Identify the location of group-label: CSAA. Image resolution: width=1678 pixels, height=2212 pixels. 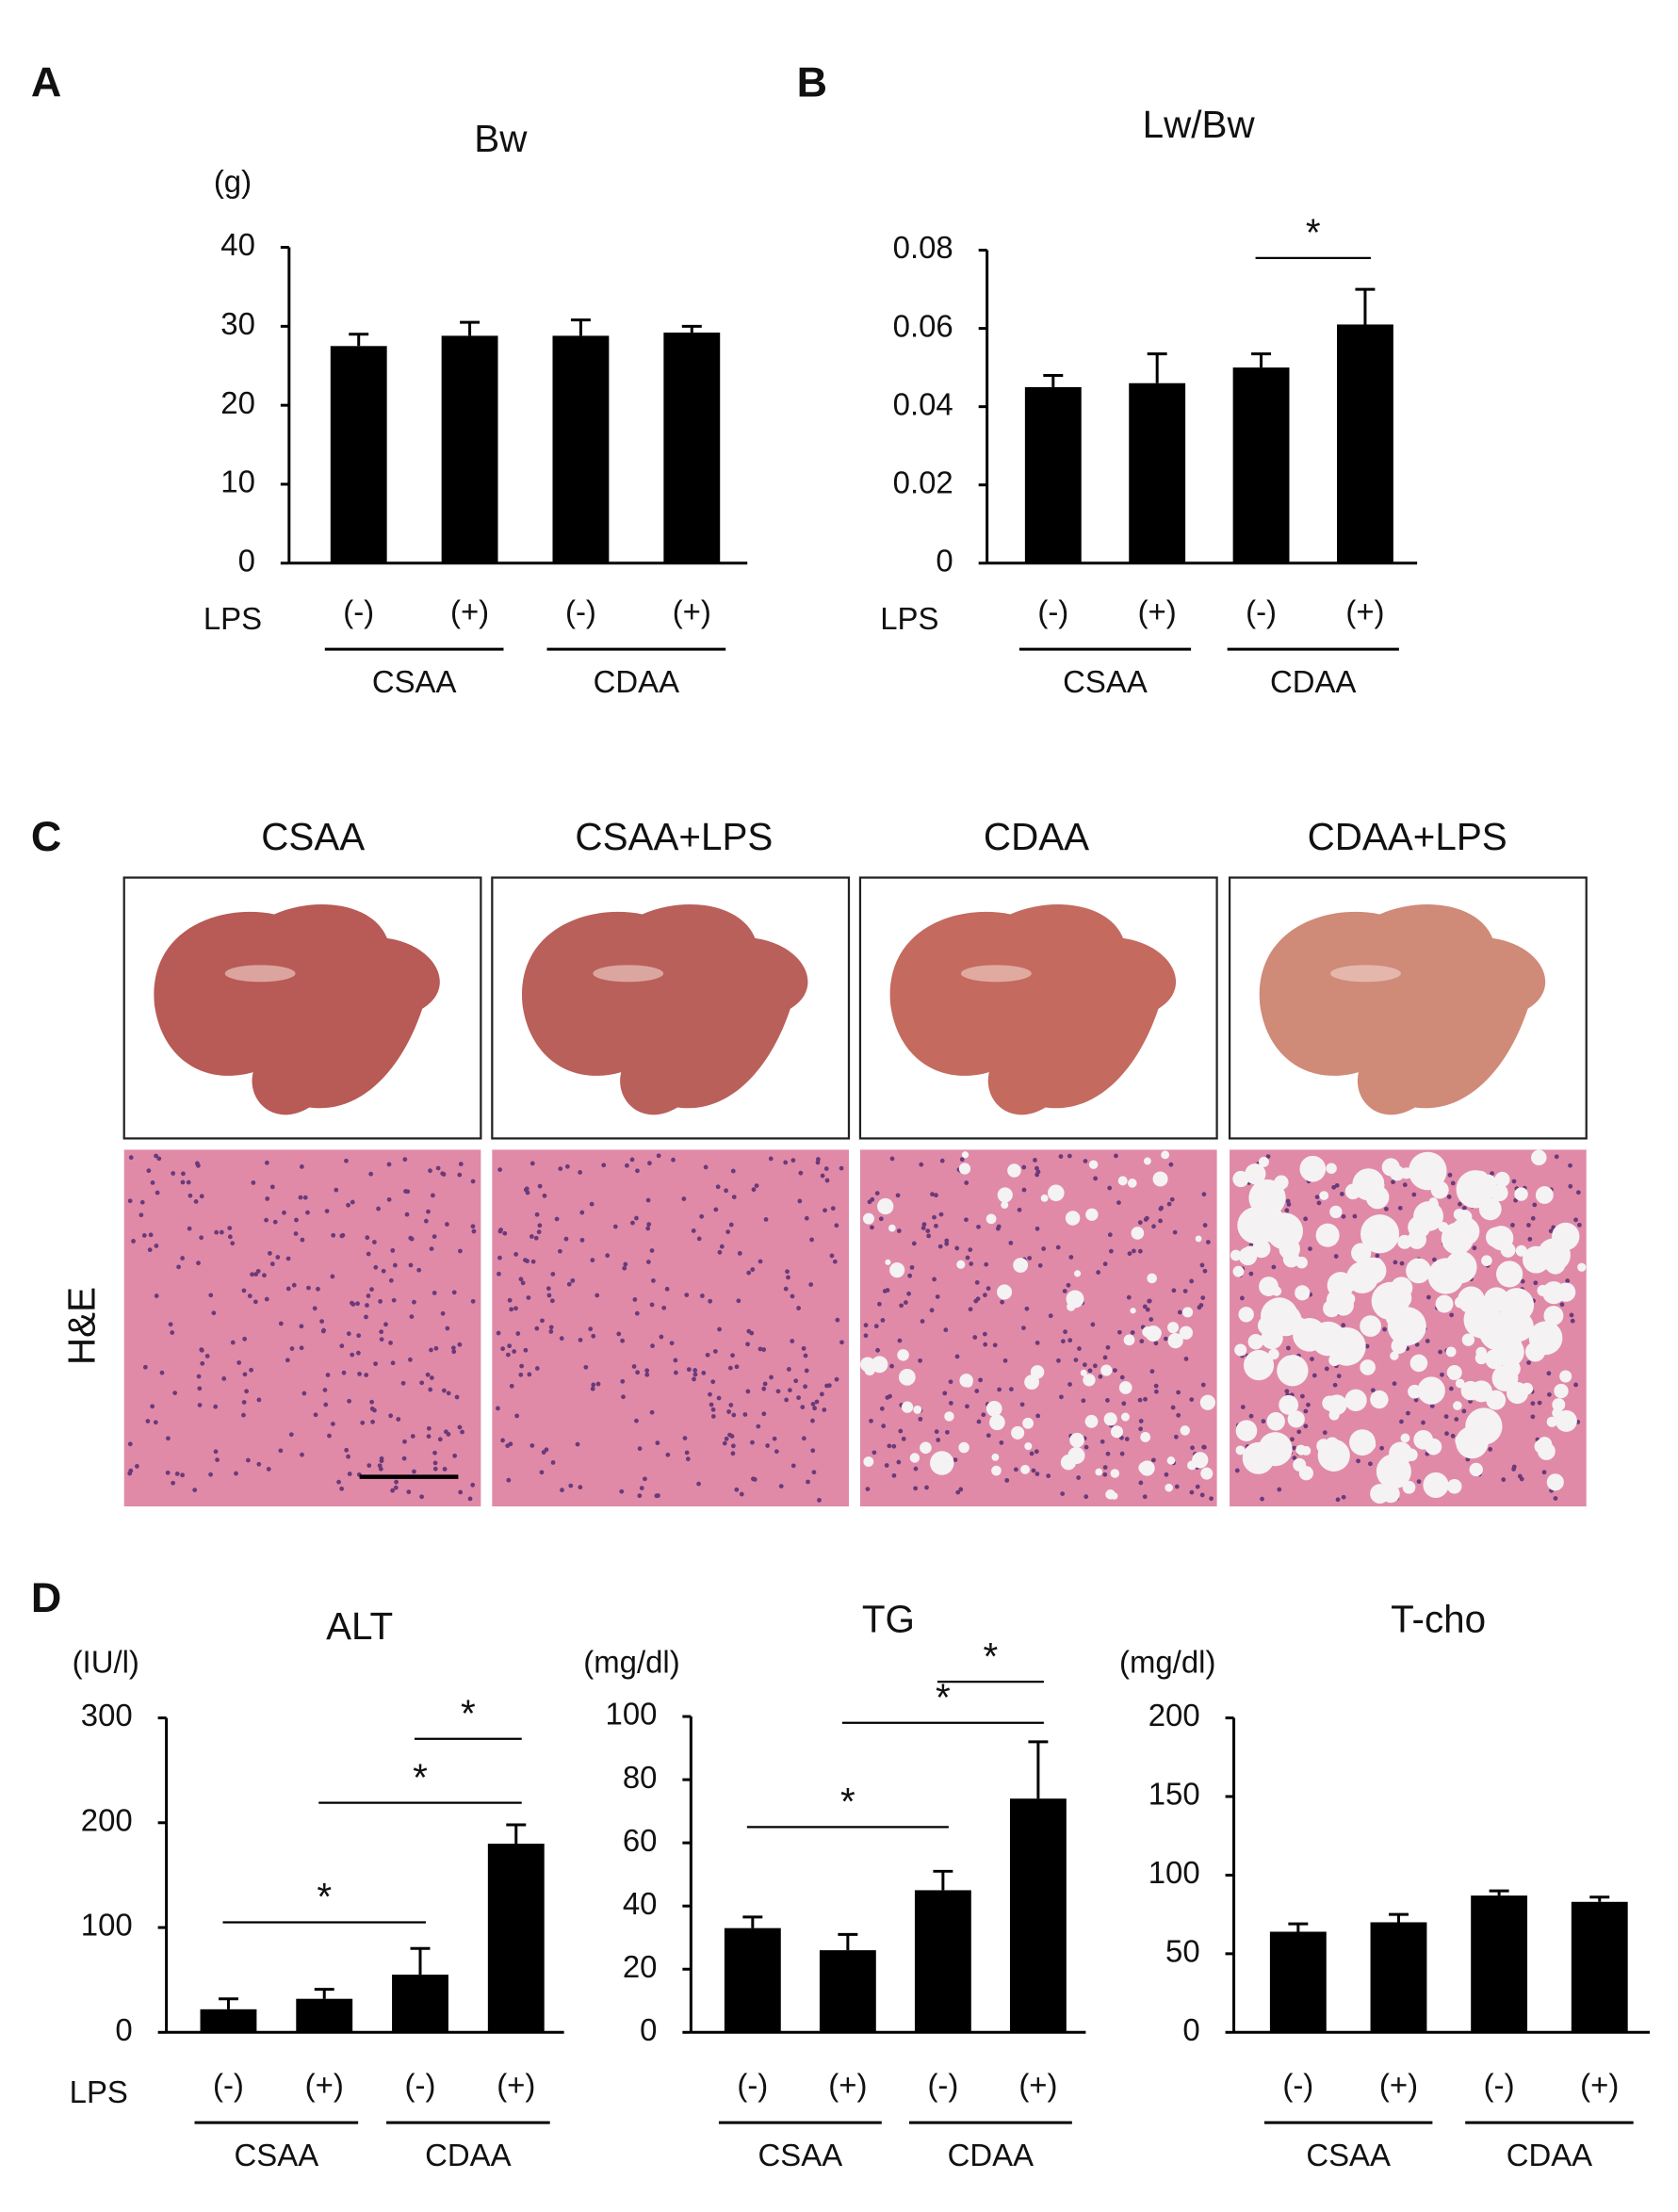
(1105, 681).